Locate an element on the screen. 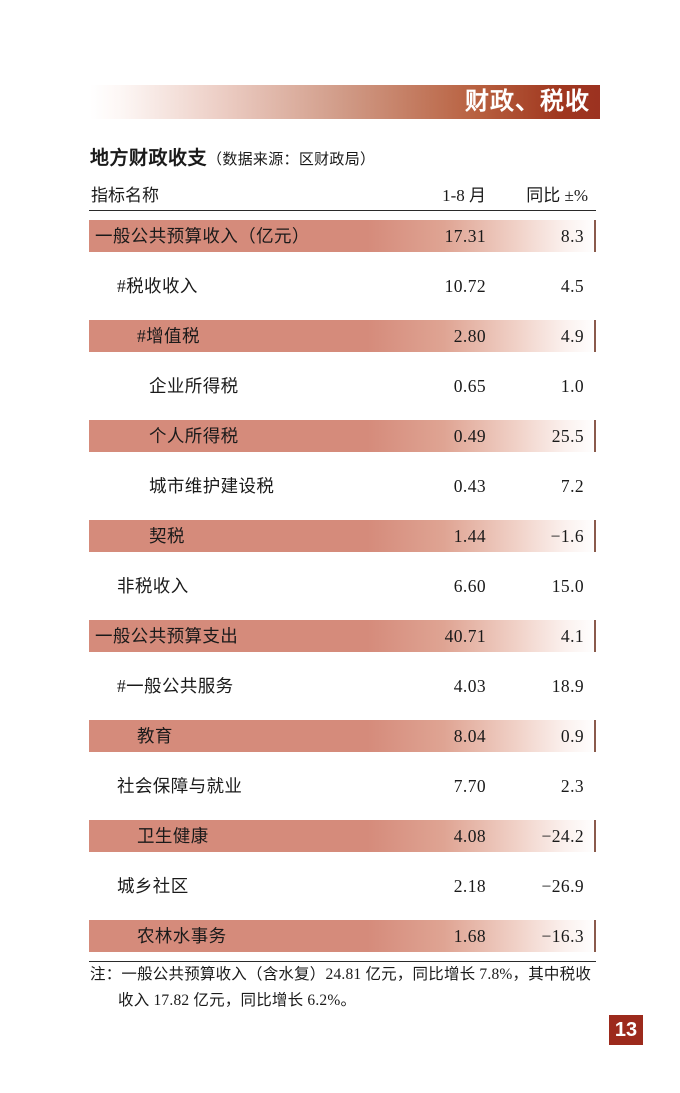  column-header-yoy: 同比 ±% is located at coordinates (557, 195).